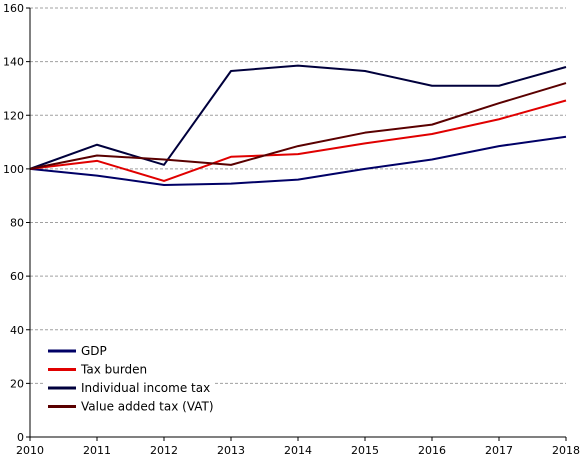 This screenshot has width=582, height=461. I want to click on legend-label-individual-income-tax: Individual income tax, so click(145, 388).